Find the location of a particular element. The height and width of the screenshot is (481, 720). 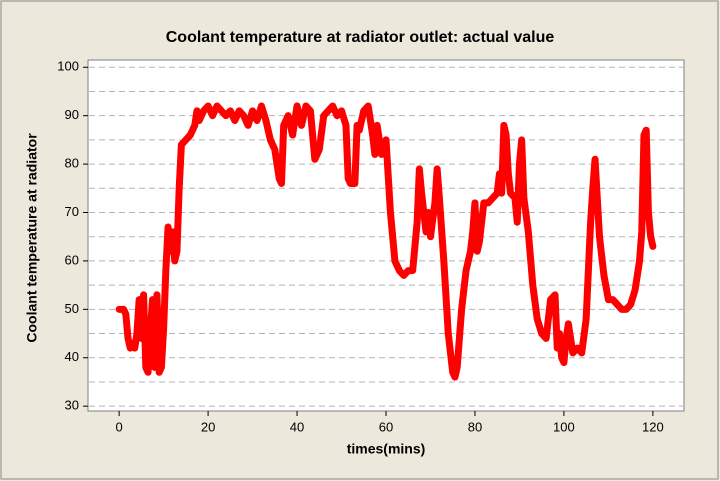

y-tick-label: 30 is located at coordinates (72, 405).